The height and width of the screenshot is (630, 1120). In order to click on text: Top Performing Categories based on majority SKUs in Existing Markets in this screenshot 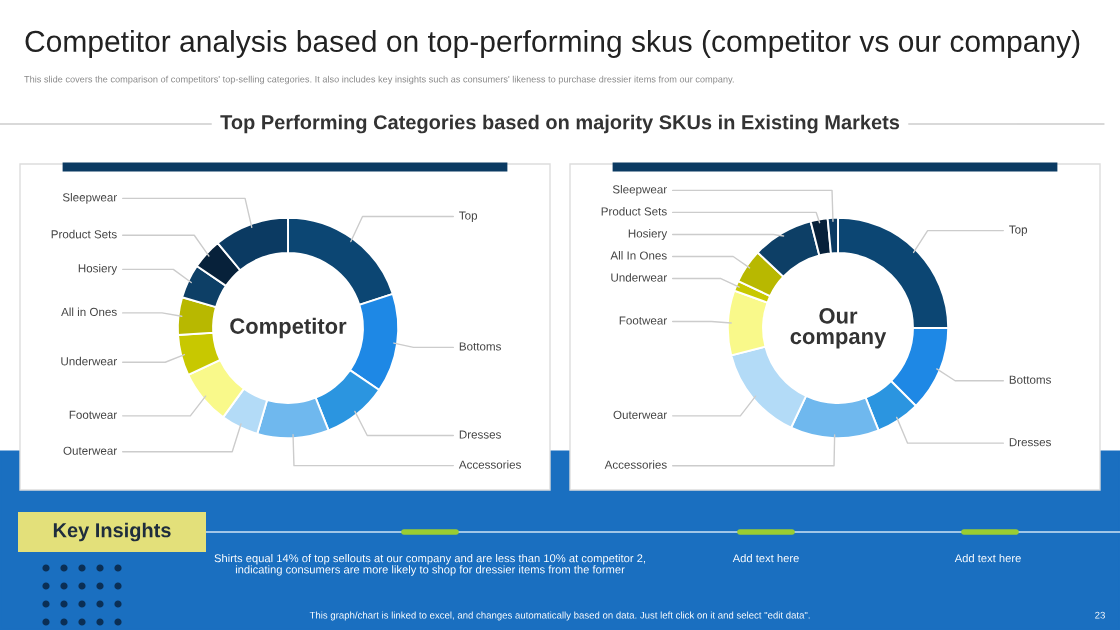, I will do `click(560, 124)`.